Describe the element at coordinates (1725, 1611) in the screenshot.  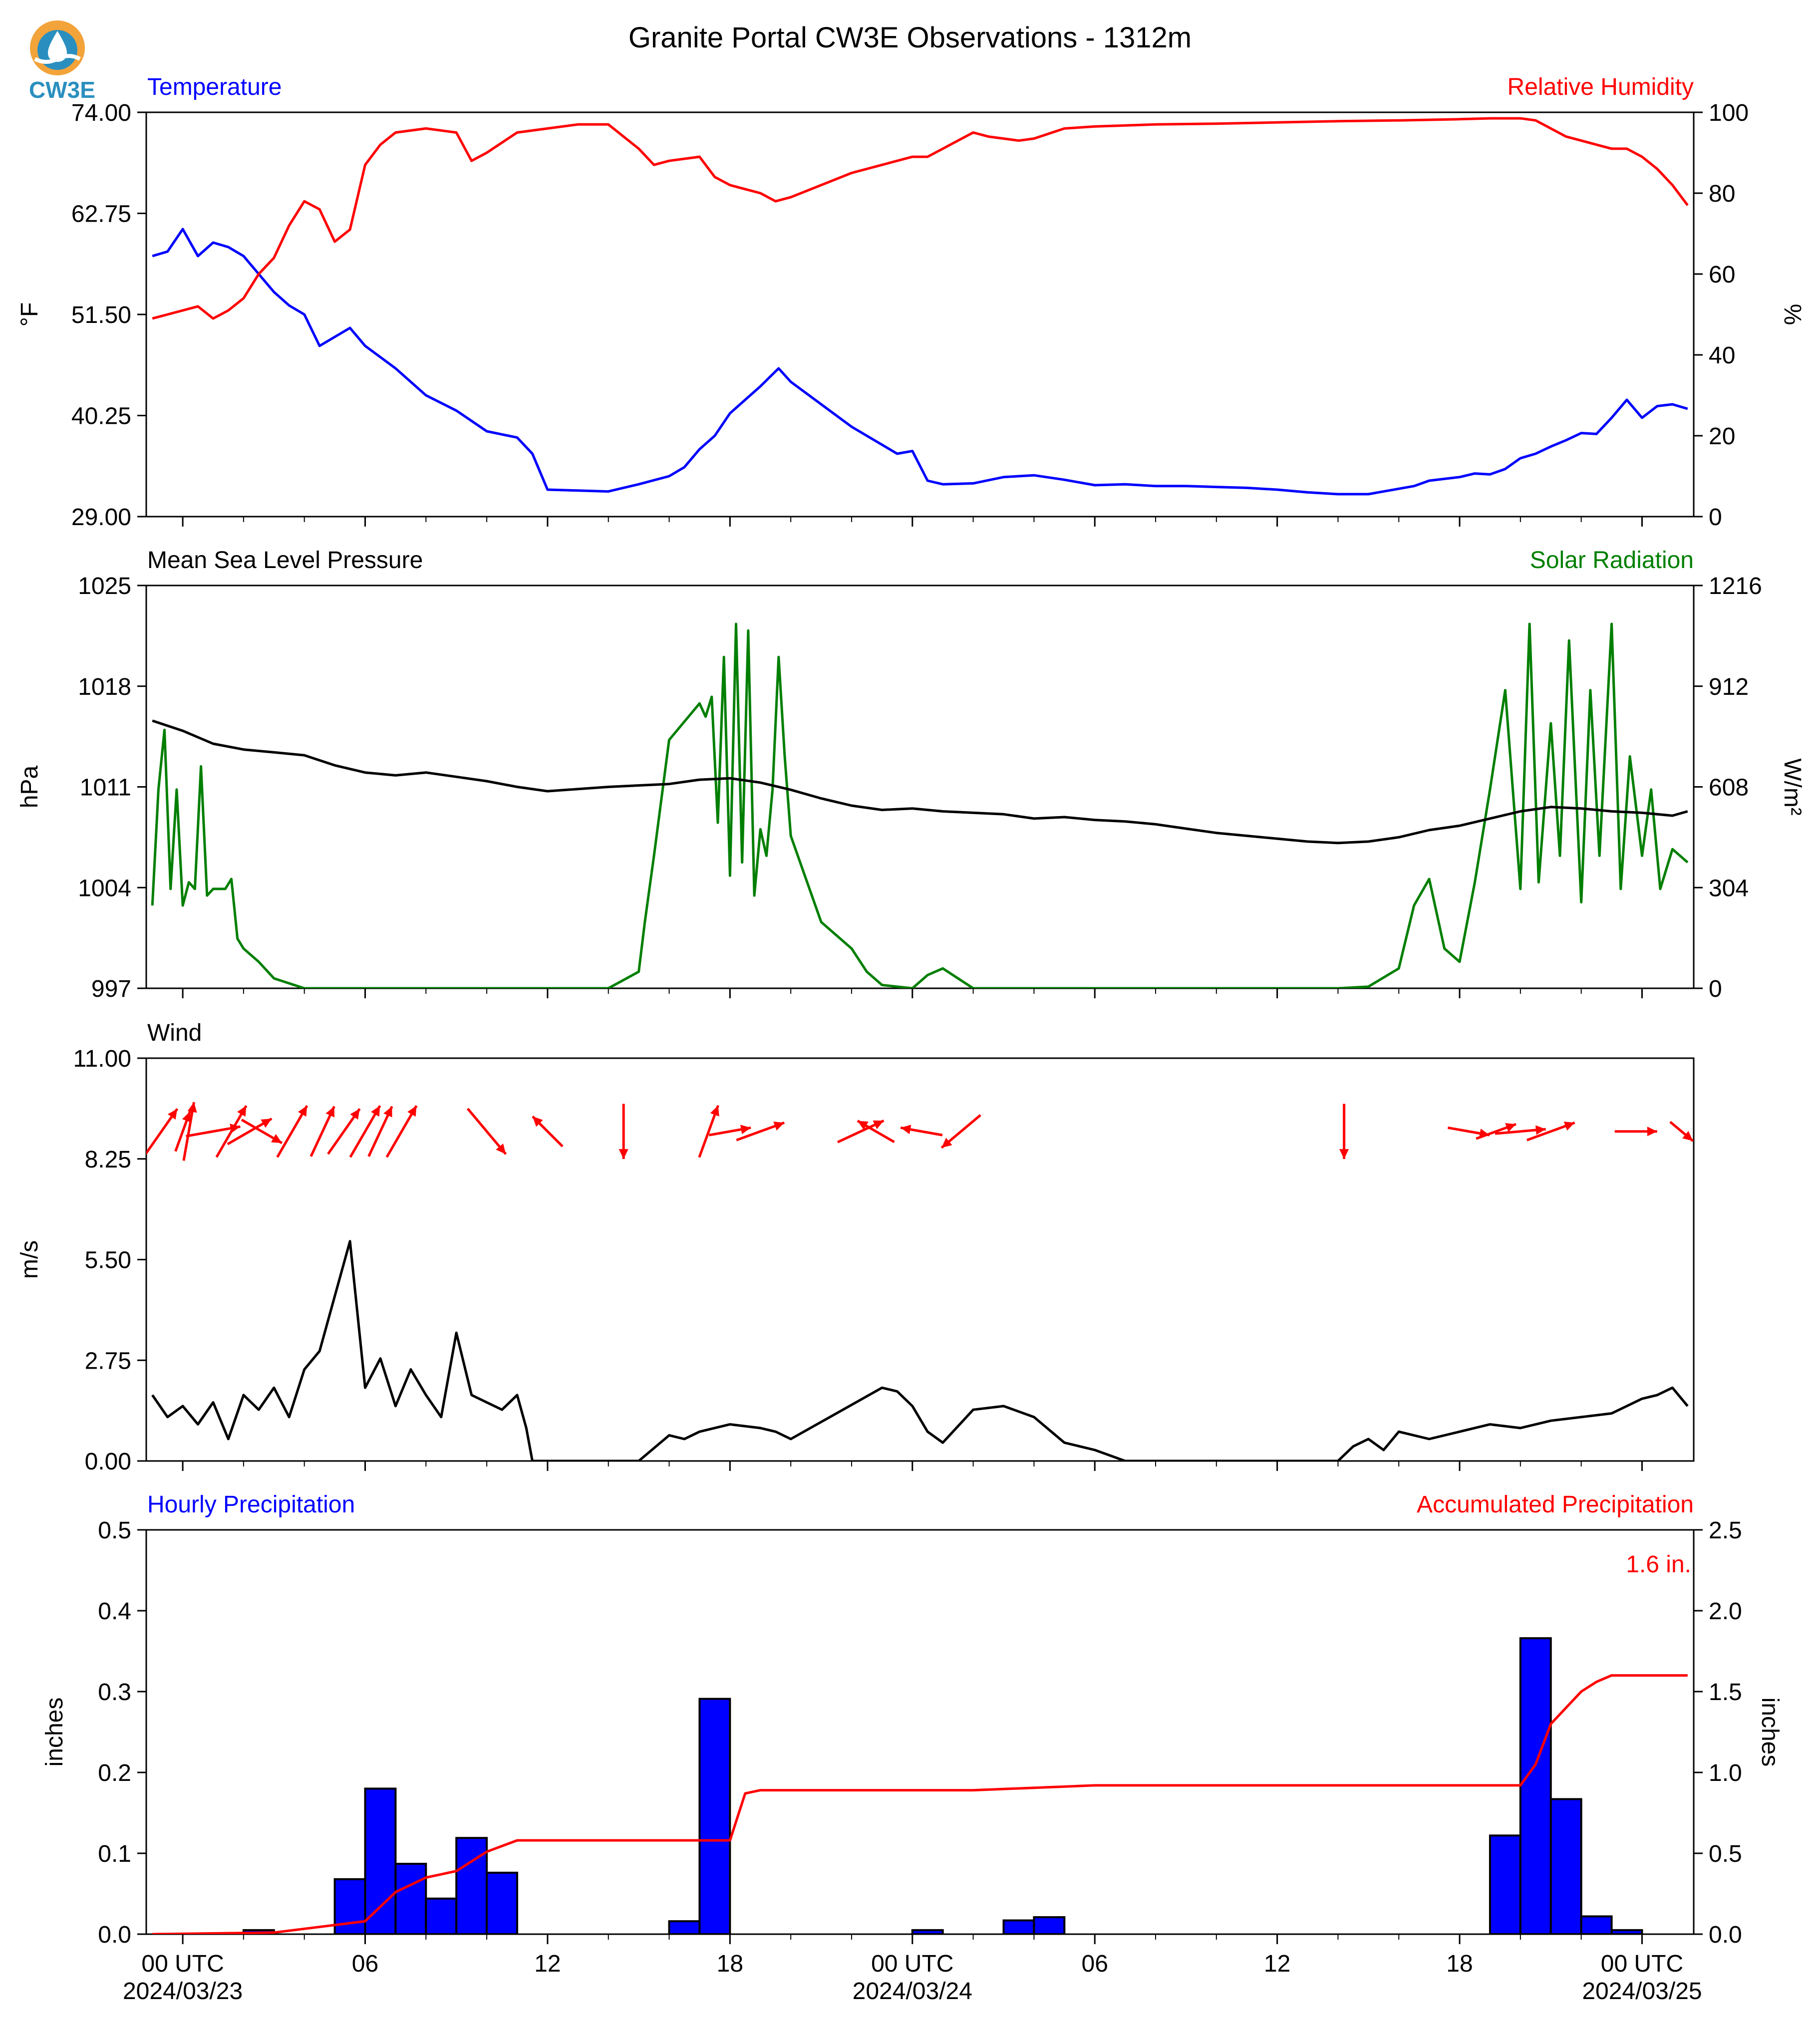
I see `y-right-tick-label: 2.0` at that location.